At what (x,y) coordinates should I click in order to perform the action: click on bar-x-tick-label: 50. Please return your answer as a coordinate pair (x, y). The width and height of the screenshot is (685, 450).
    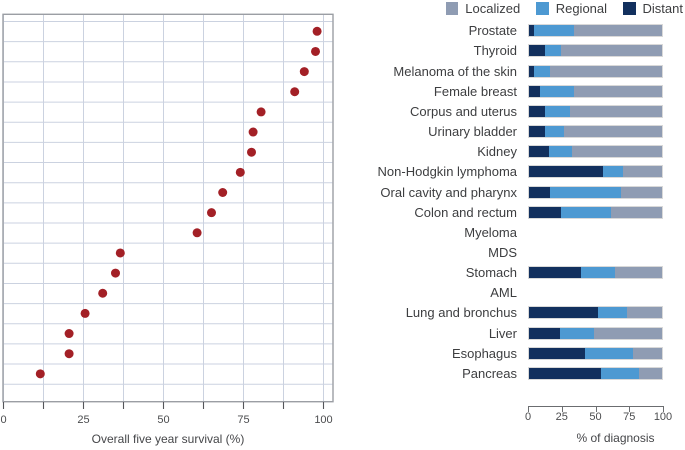
    Looking at the image, I should click on (595, 417).